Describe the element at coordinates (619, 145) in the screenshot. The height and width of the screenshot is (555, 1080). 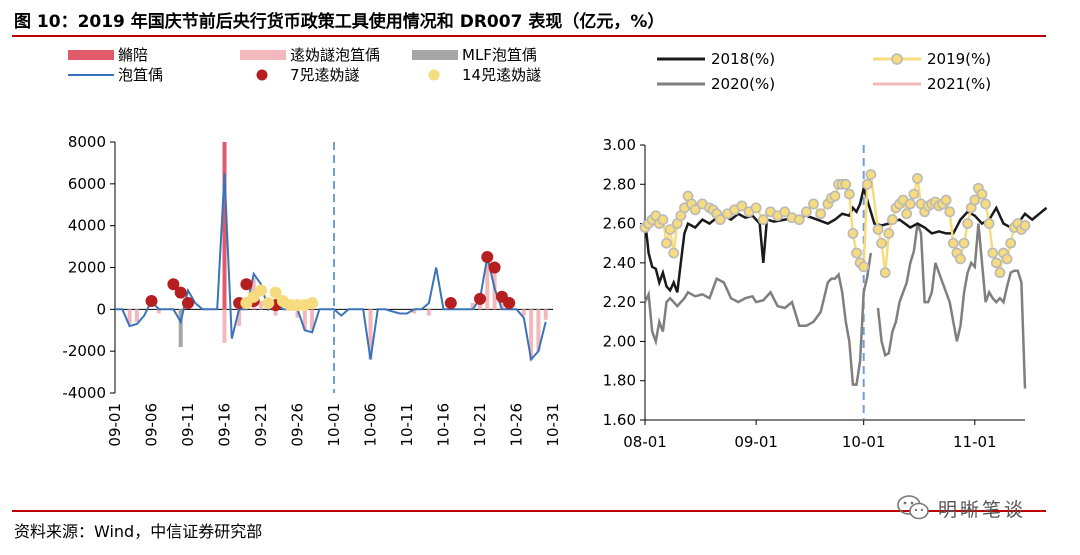
I see `right-y-tick-label: 3.00` at that location.